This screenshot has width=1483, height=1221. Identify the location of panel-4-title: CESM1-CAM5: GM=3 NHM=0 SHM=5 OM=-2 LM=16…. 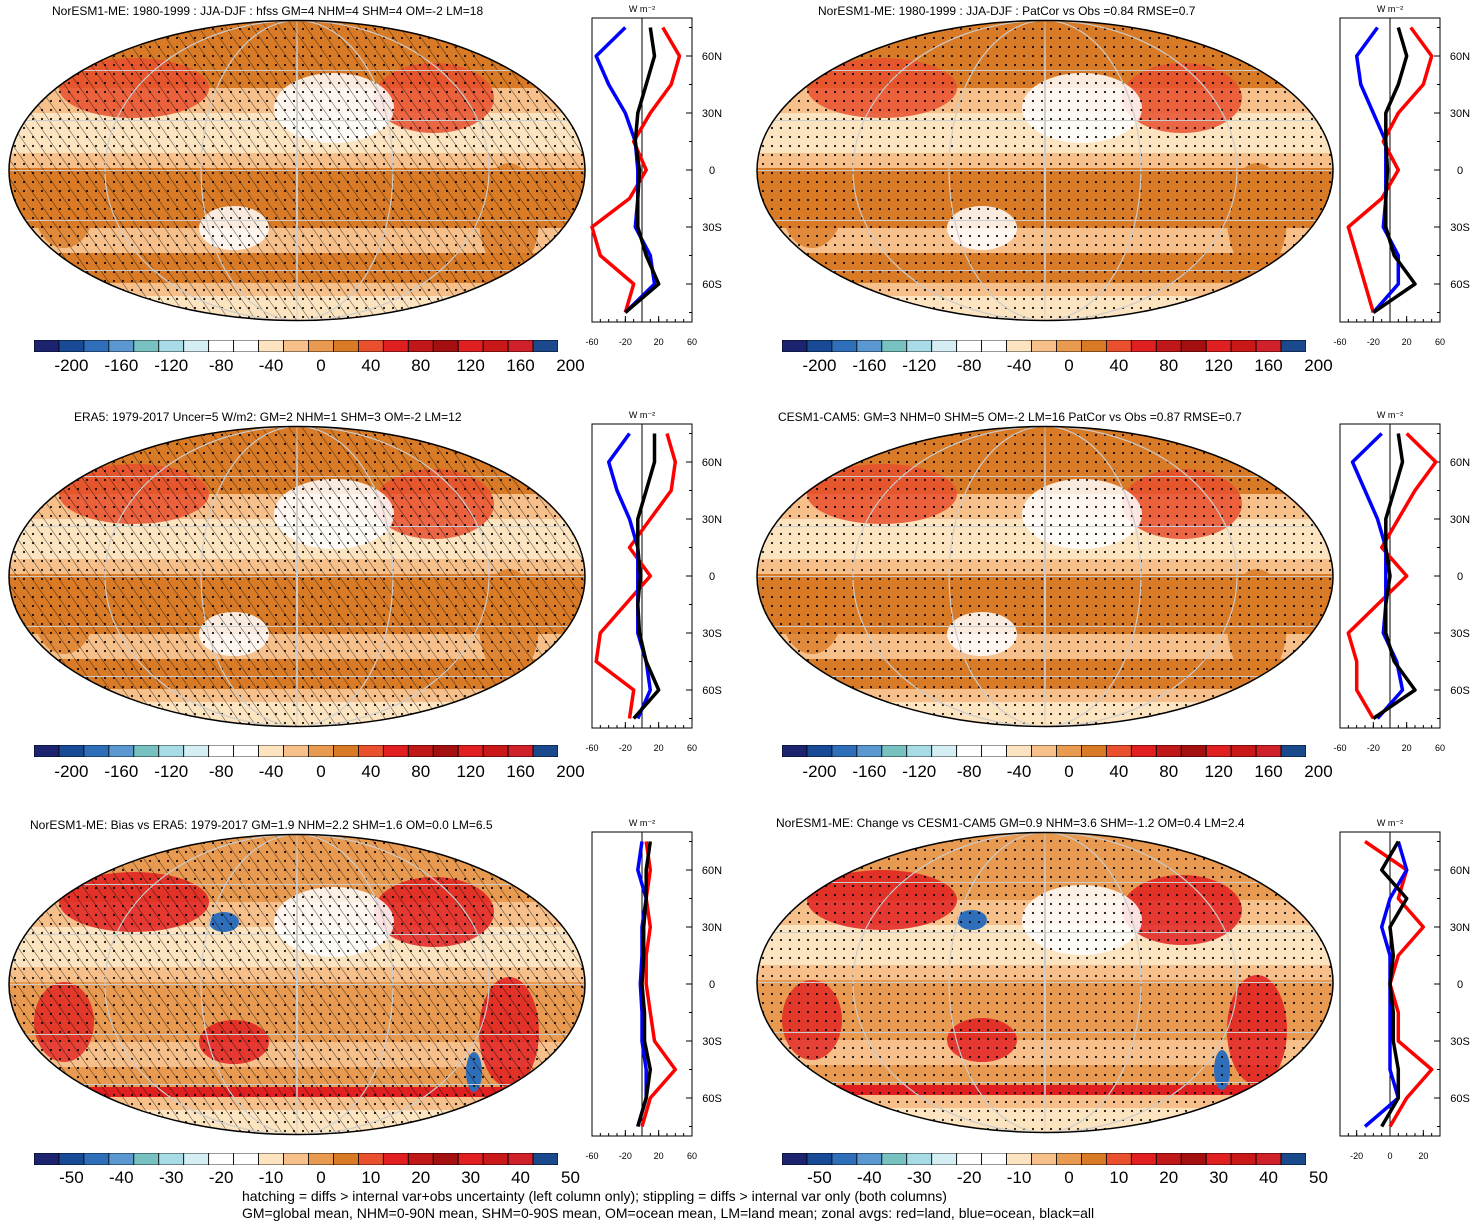
(1010, 417).